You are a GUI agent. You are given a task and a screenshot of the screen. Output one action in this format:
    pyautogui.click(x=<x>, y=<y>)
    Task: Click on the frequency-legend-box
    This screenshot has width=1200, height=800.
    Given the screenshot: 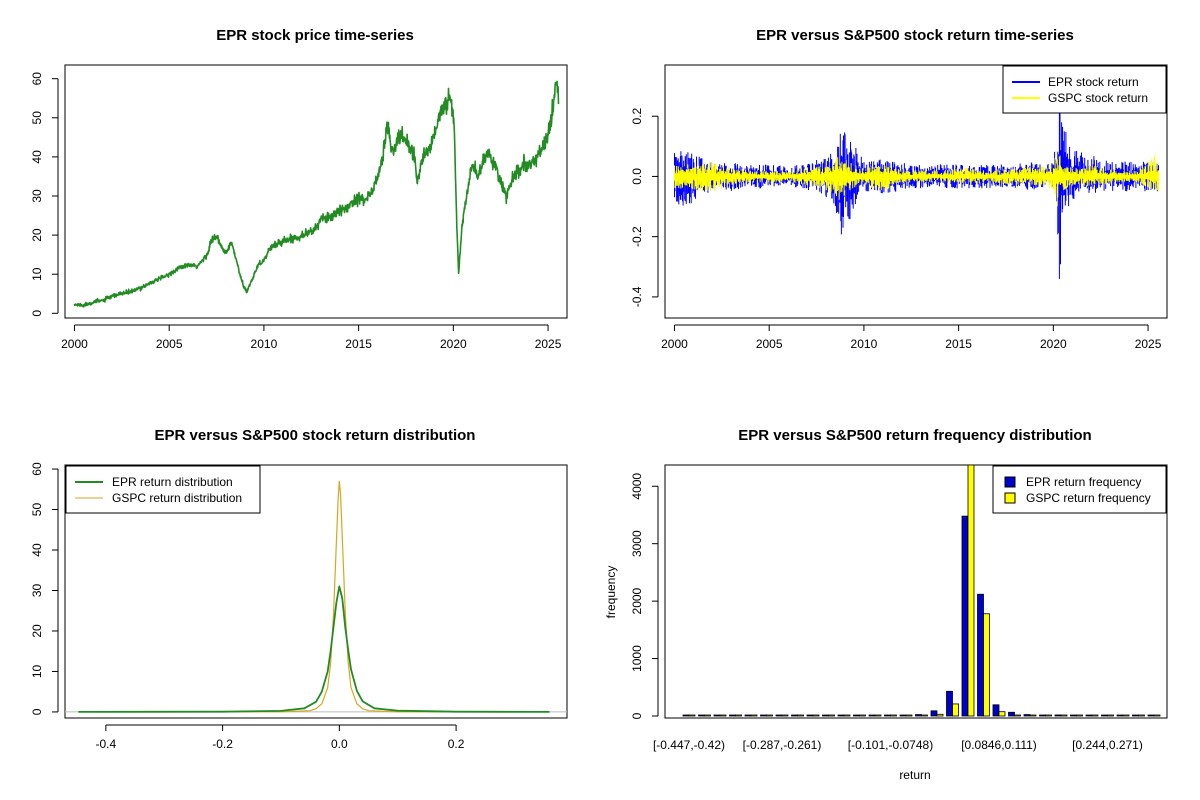 What is the action you would take?
    pyautogui.click(x=1079, y=489)
    